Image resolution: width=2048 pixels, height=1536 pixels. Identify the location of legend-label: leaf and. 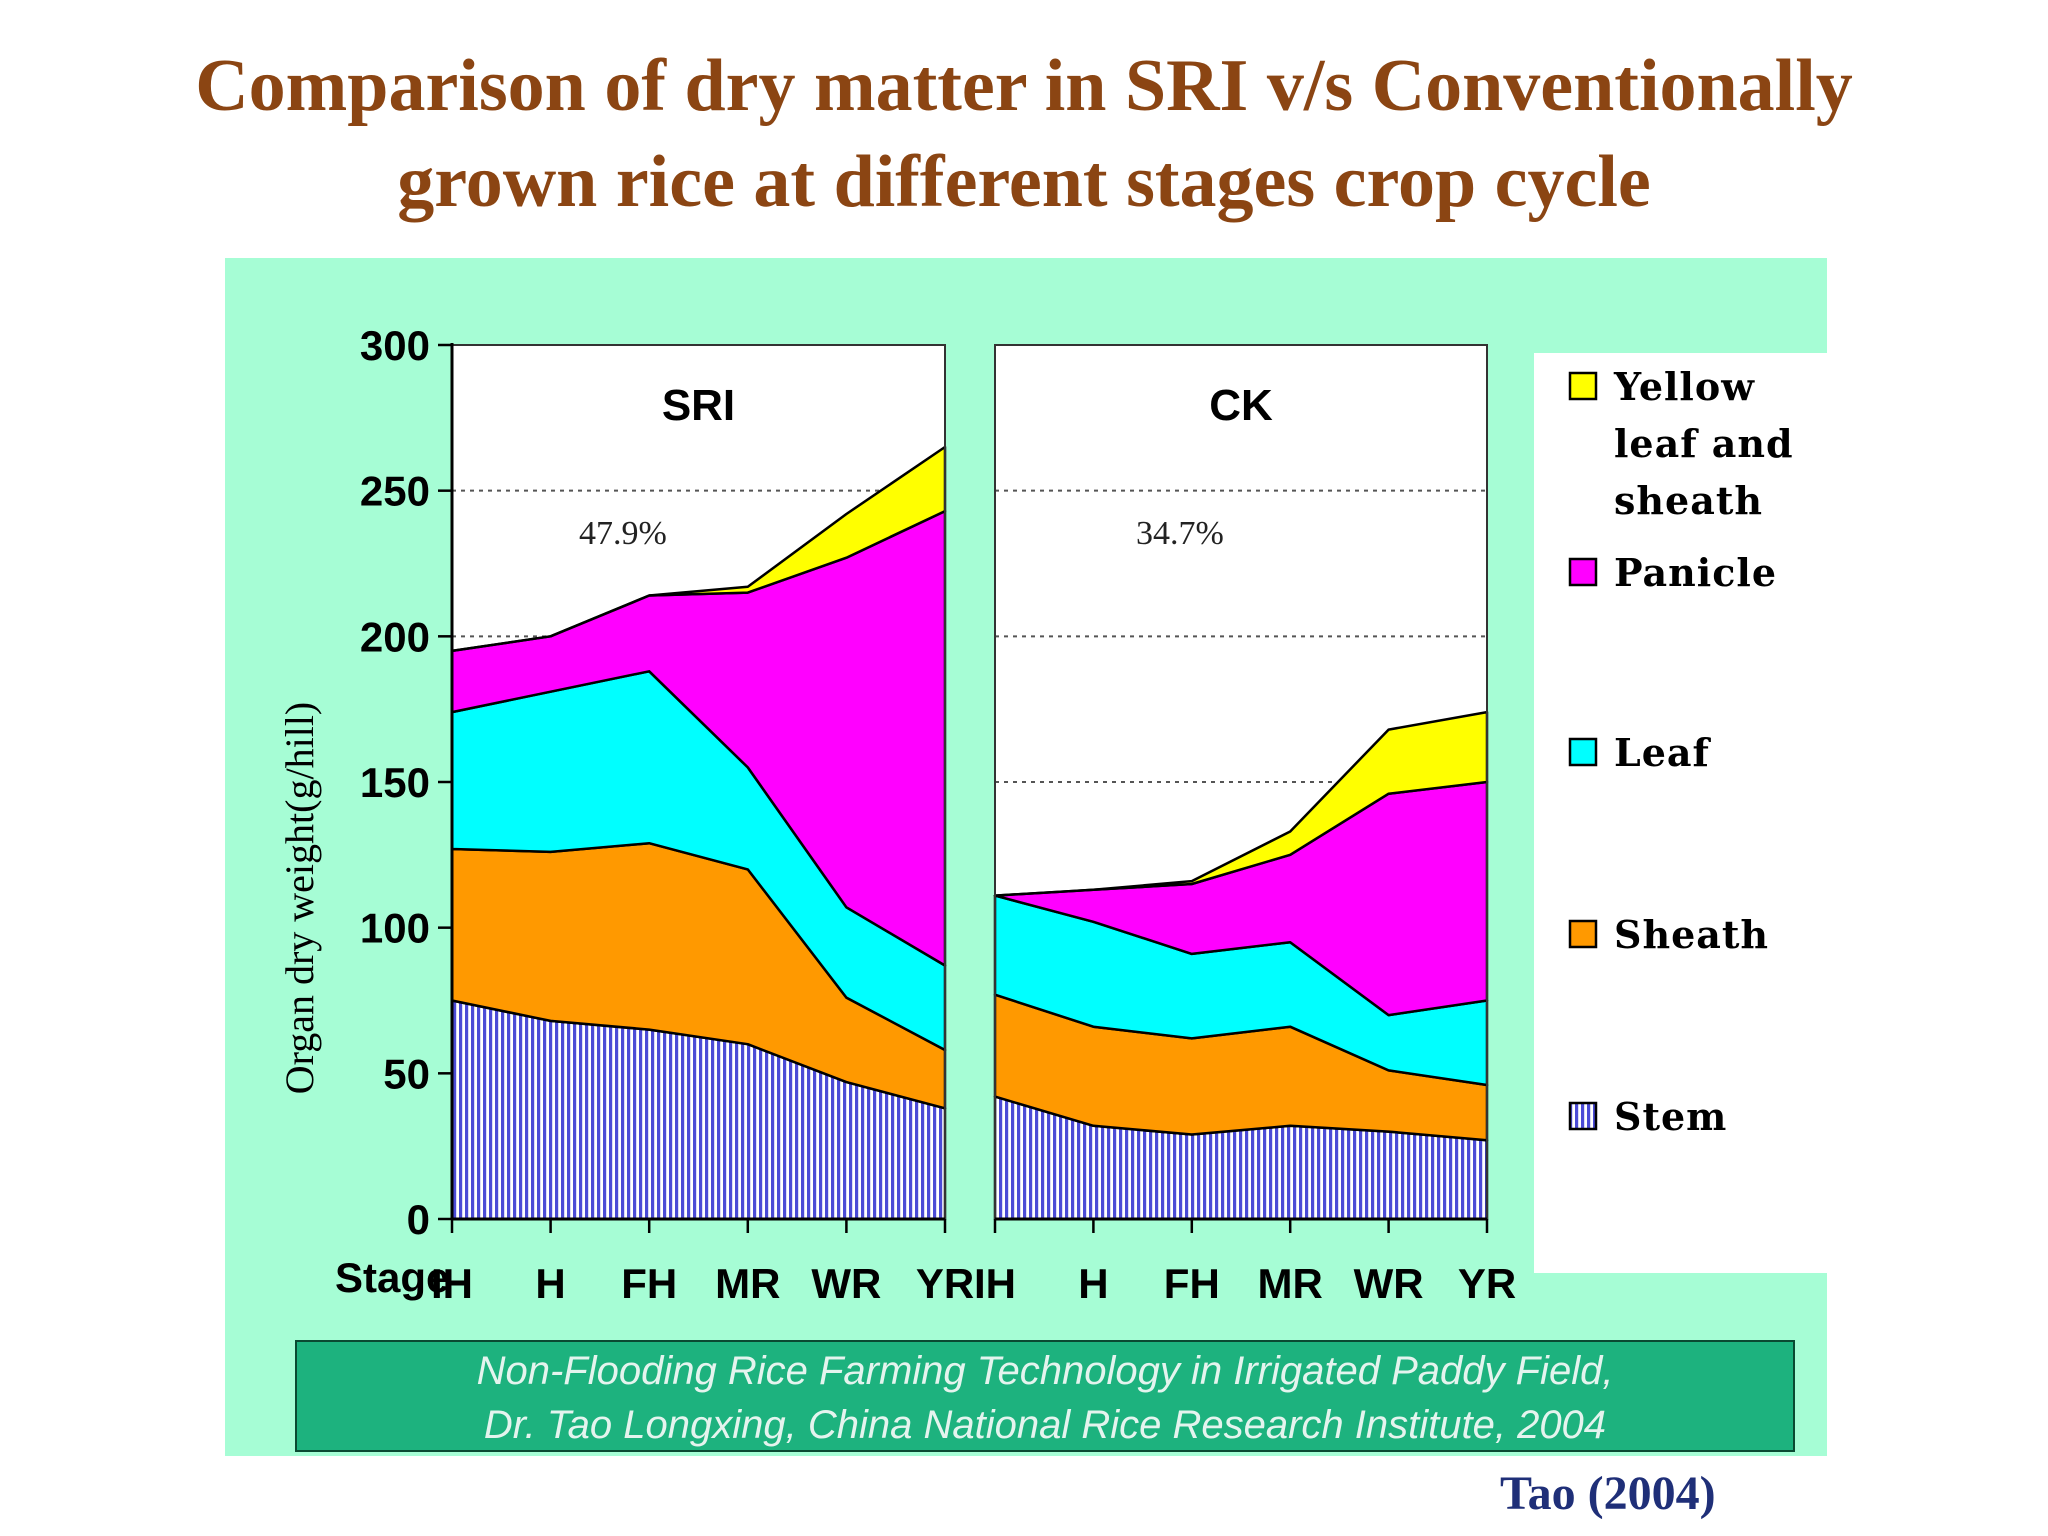
(1704, 443).